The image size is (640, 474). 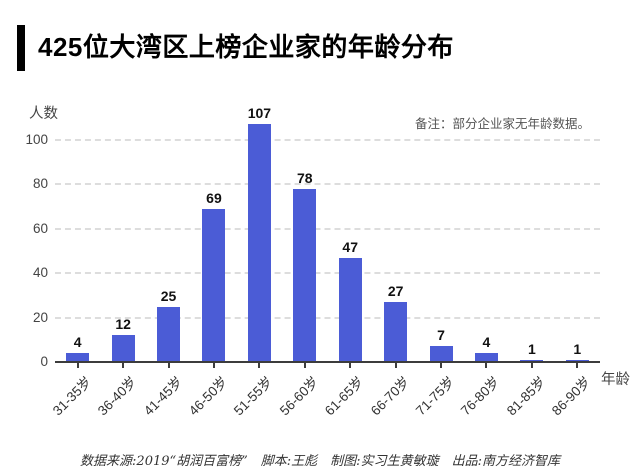 I want to click on bar-61-65岁, so click(x=350, y=309).